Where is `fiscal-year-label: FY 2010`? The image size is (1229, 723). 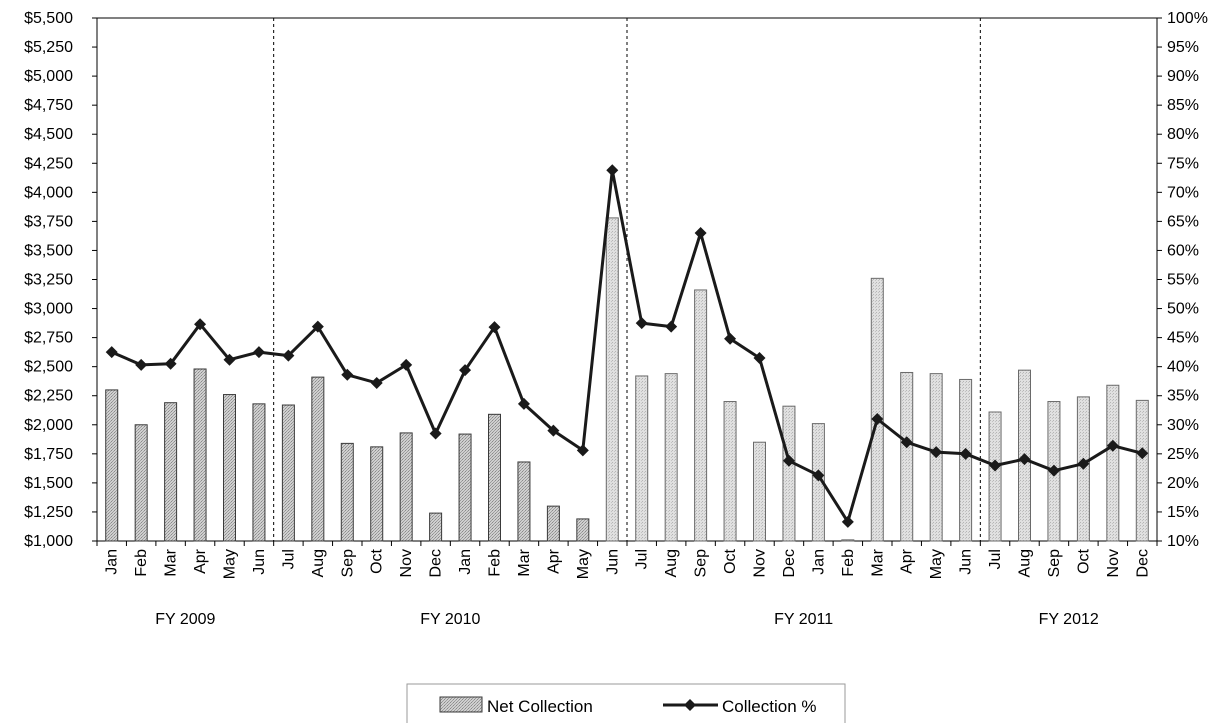
fiscal-year-label: FY 2010 is located at coordinates (450, 619).